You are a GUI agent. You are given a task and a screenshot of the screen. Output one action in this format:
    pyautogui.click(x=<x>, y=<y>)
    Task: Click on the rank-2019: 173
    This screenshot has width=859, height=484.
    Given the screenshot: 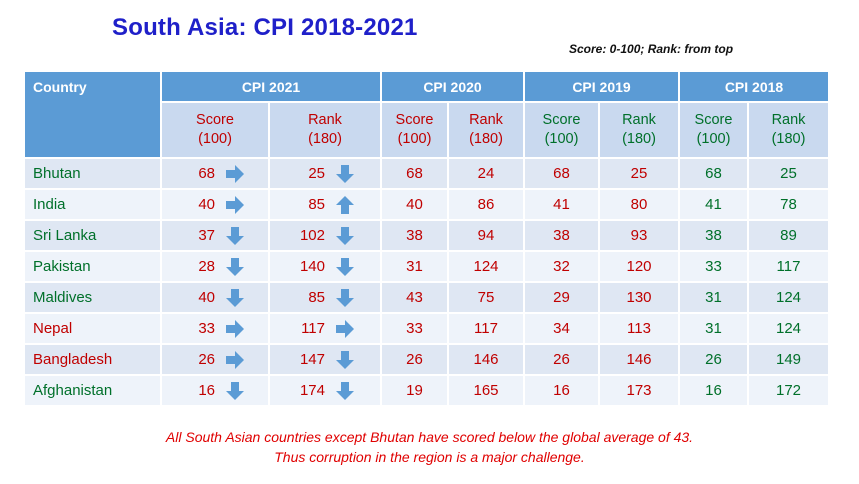 What is the action you would take?
    pyautogui.click(x=639, y=390)
    